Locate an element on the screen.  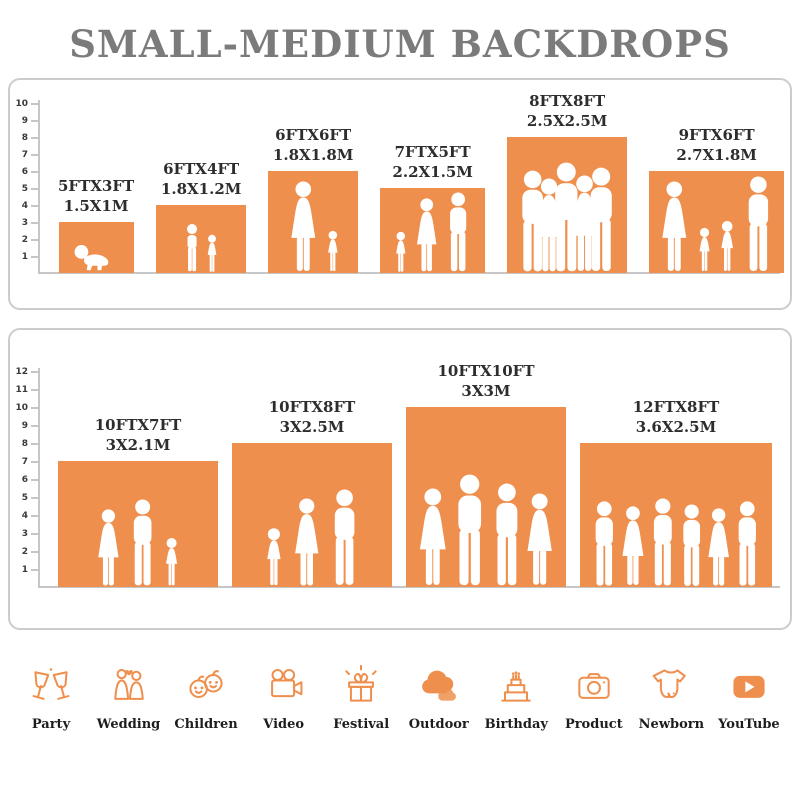
category-product: Product is located at coordinates (594, 696).